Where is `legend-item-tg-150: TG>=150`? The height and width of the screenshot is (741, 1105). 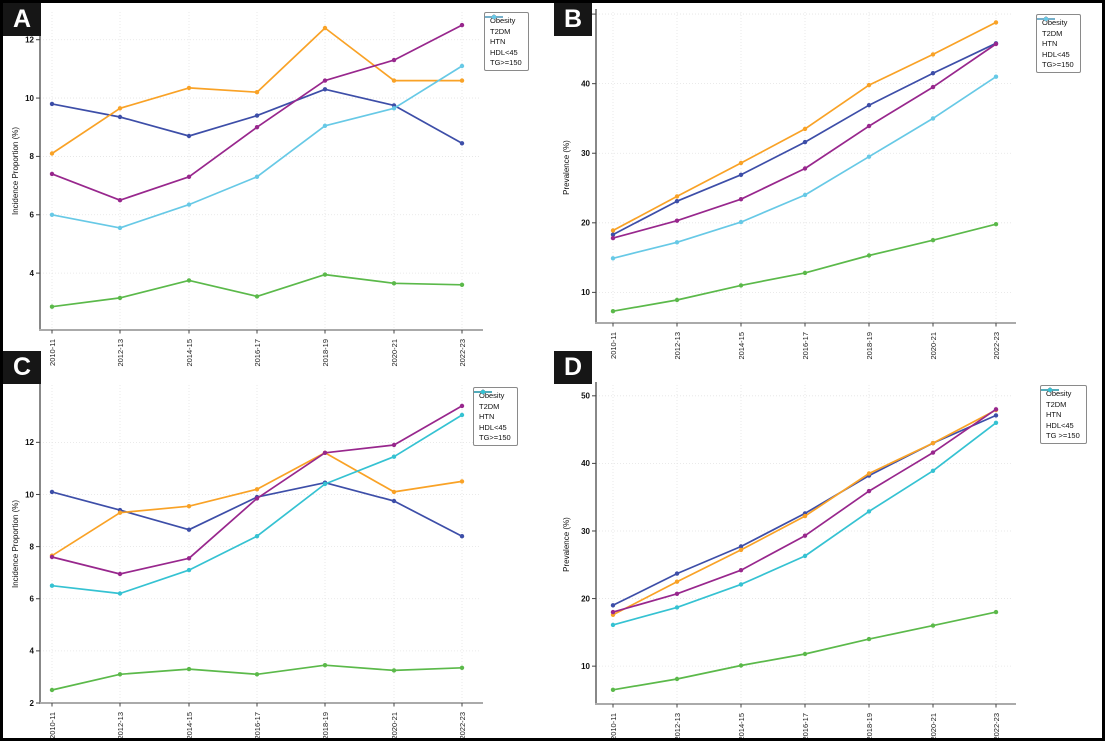 legend-item-tg-150: TG>=150 is located at coordinates (503, 40).